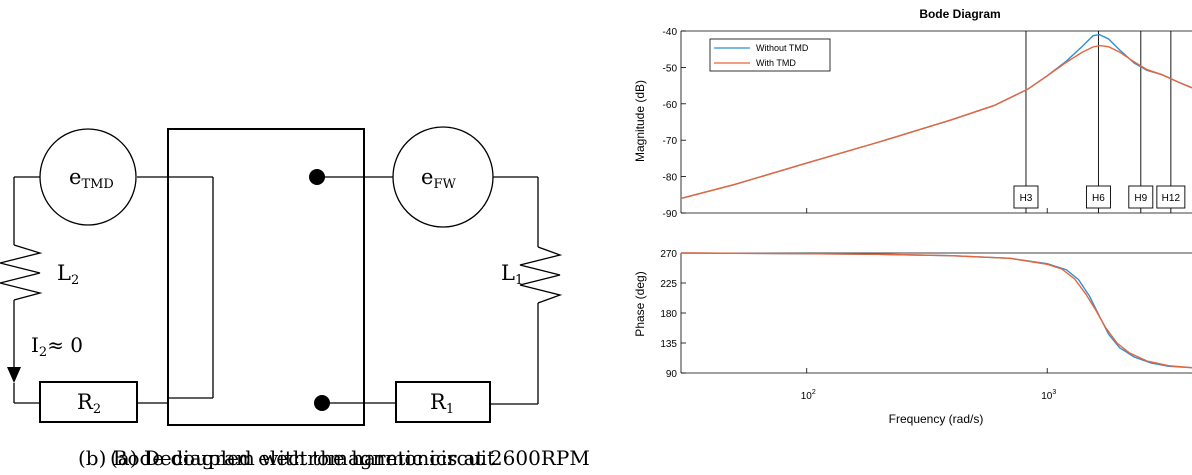 This screenshot has height=475, width=1192. I want to click on inductor-l2-label: L, so click(64, 273).